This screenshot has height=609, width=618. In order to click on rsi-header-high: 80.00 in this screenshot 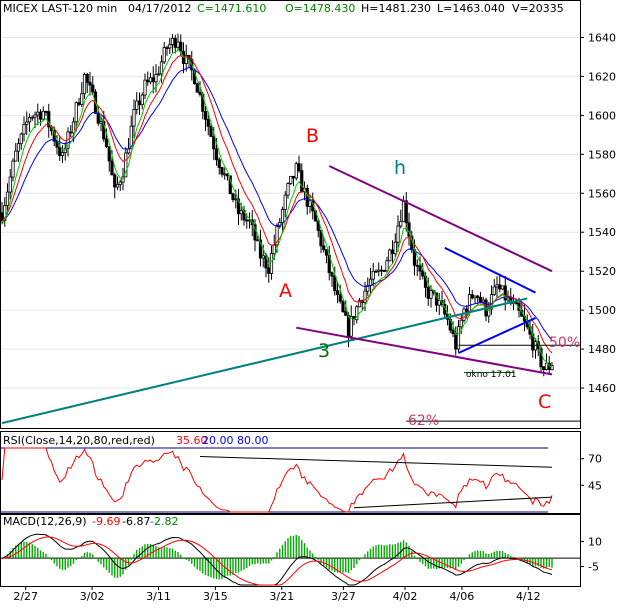, I will do `click(253, 440)`.